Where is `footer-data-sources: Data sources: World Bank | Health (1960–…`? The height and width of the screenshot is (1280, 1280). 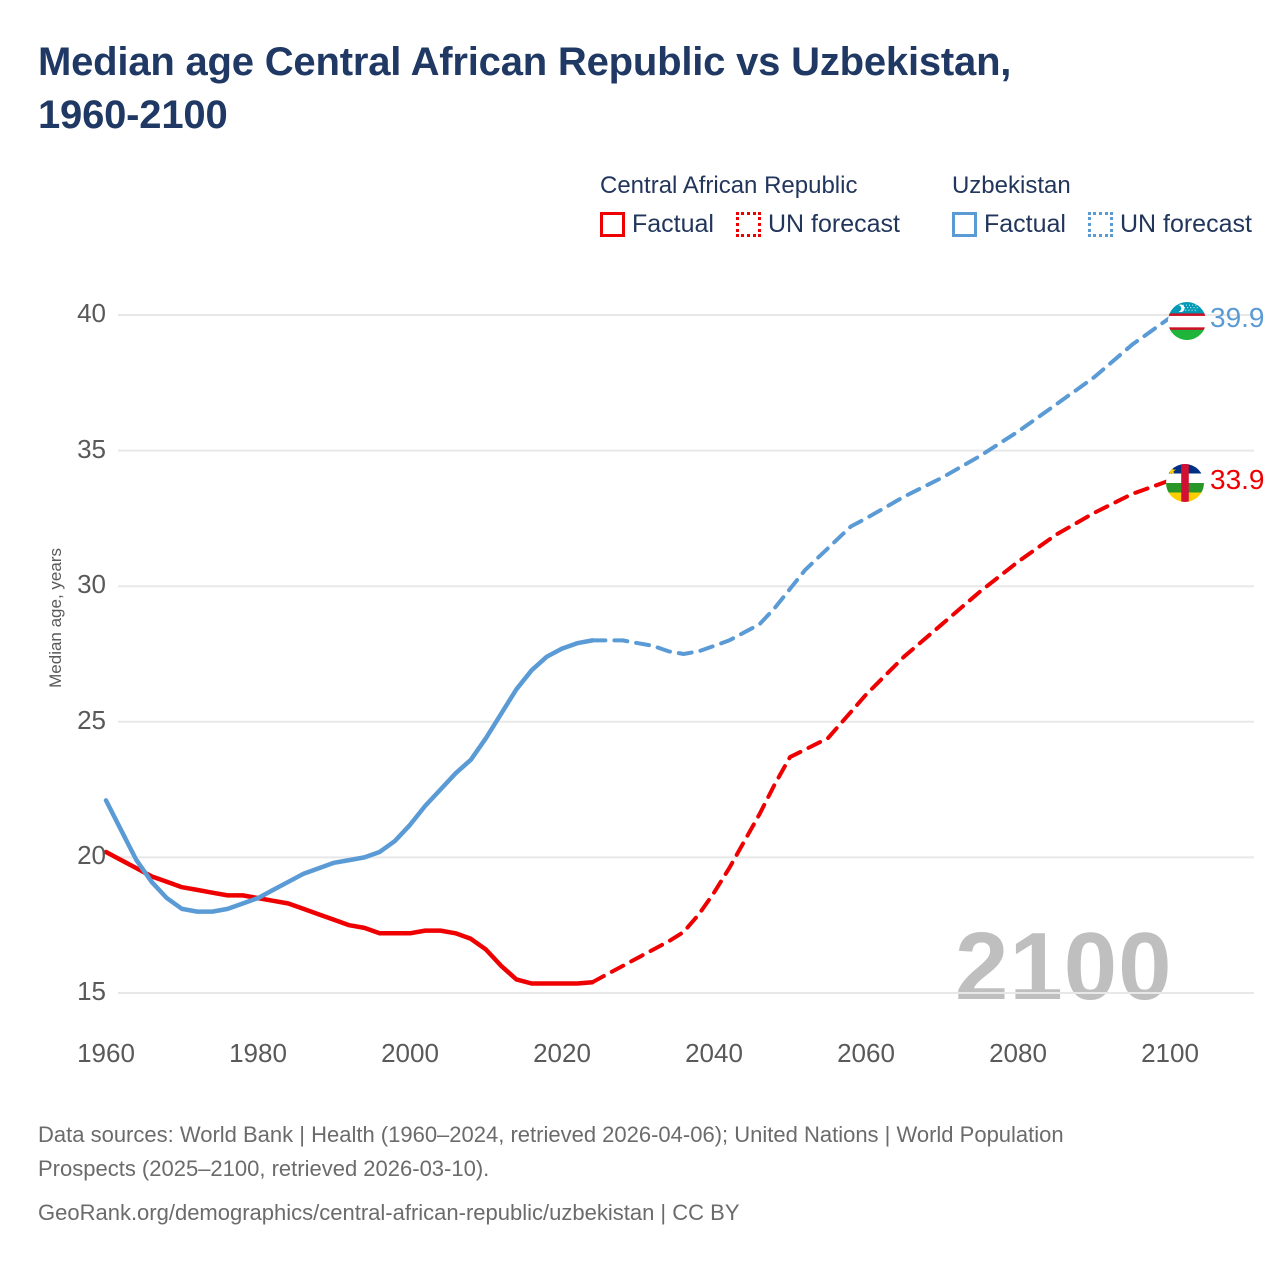
footer-data-sources: Data sources: World Bank | Health (1960–… is located at coordinates (551, 1152).